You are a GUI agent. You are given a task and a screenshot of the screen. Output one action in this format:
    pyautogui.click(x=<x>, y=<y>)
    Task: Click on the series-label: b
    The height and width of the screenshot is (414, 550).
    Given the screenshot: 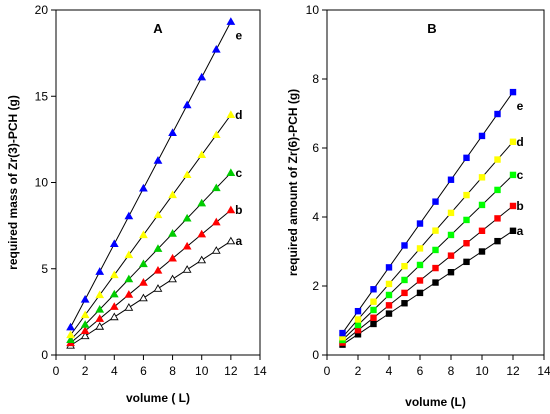 What is the action you would take?
    pyautogui.click(x=238, y=210)
    